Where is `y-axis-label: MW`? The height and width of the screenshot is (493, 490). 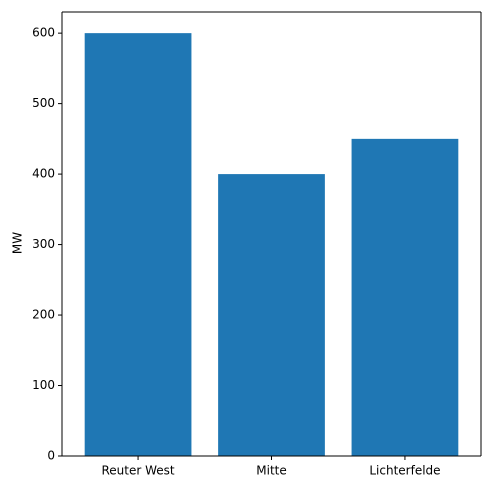
y-axis-label: MW is located at coordinates (18, 243).